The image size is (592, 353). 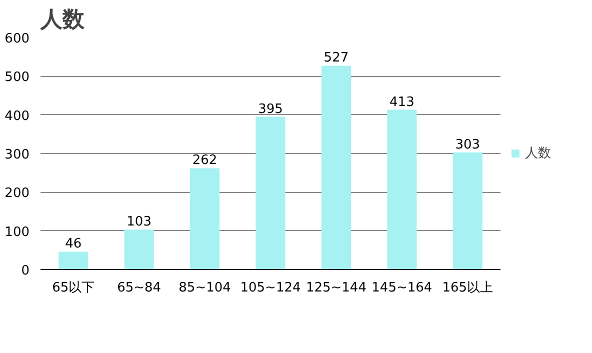 What do you see at coordinates (402, 288) in the screenshot?
I see `x-tick-label: 145~164` at bounding box center [402, 288].